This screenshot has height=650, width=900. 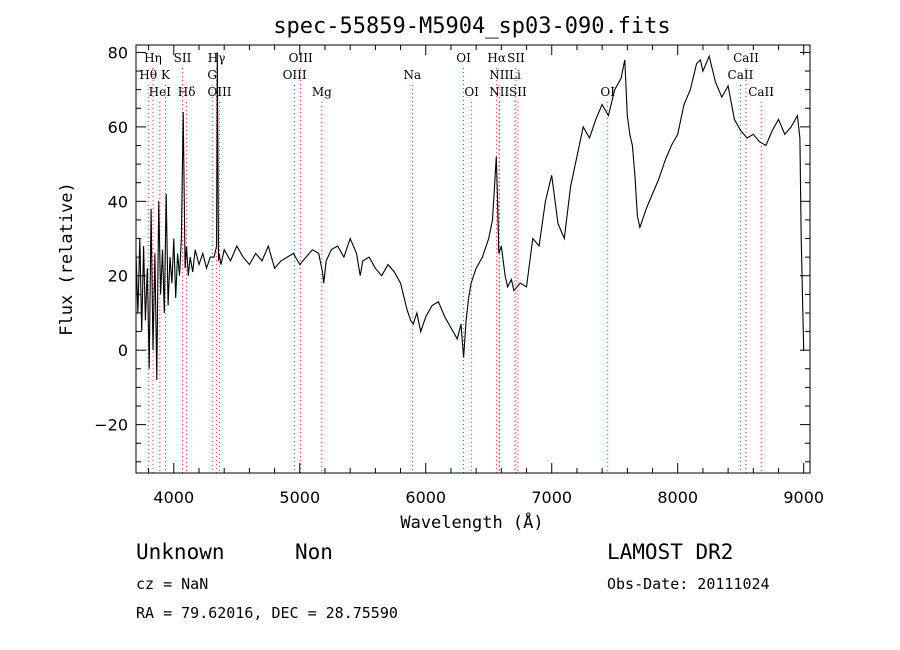 I want to click on line-label-1: Hθ, so click(x=148, y=75).